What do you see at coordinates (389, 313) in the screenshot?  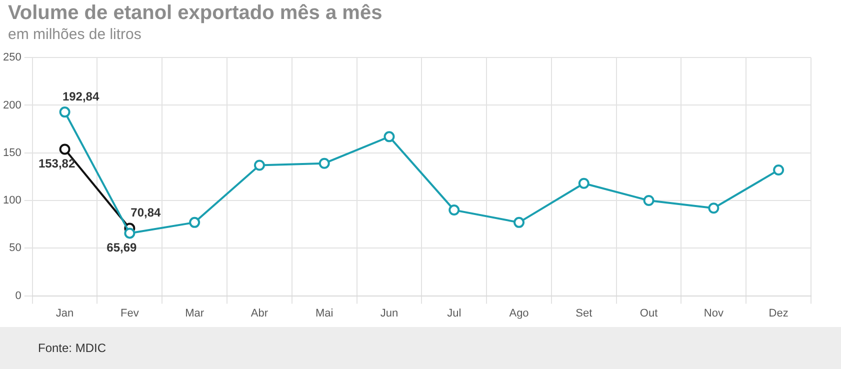 I see `x-tick-label: Jun` at bounding box center [389, 313].